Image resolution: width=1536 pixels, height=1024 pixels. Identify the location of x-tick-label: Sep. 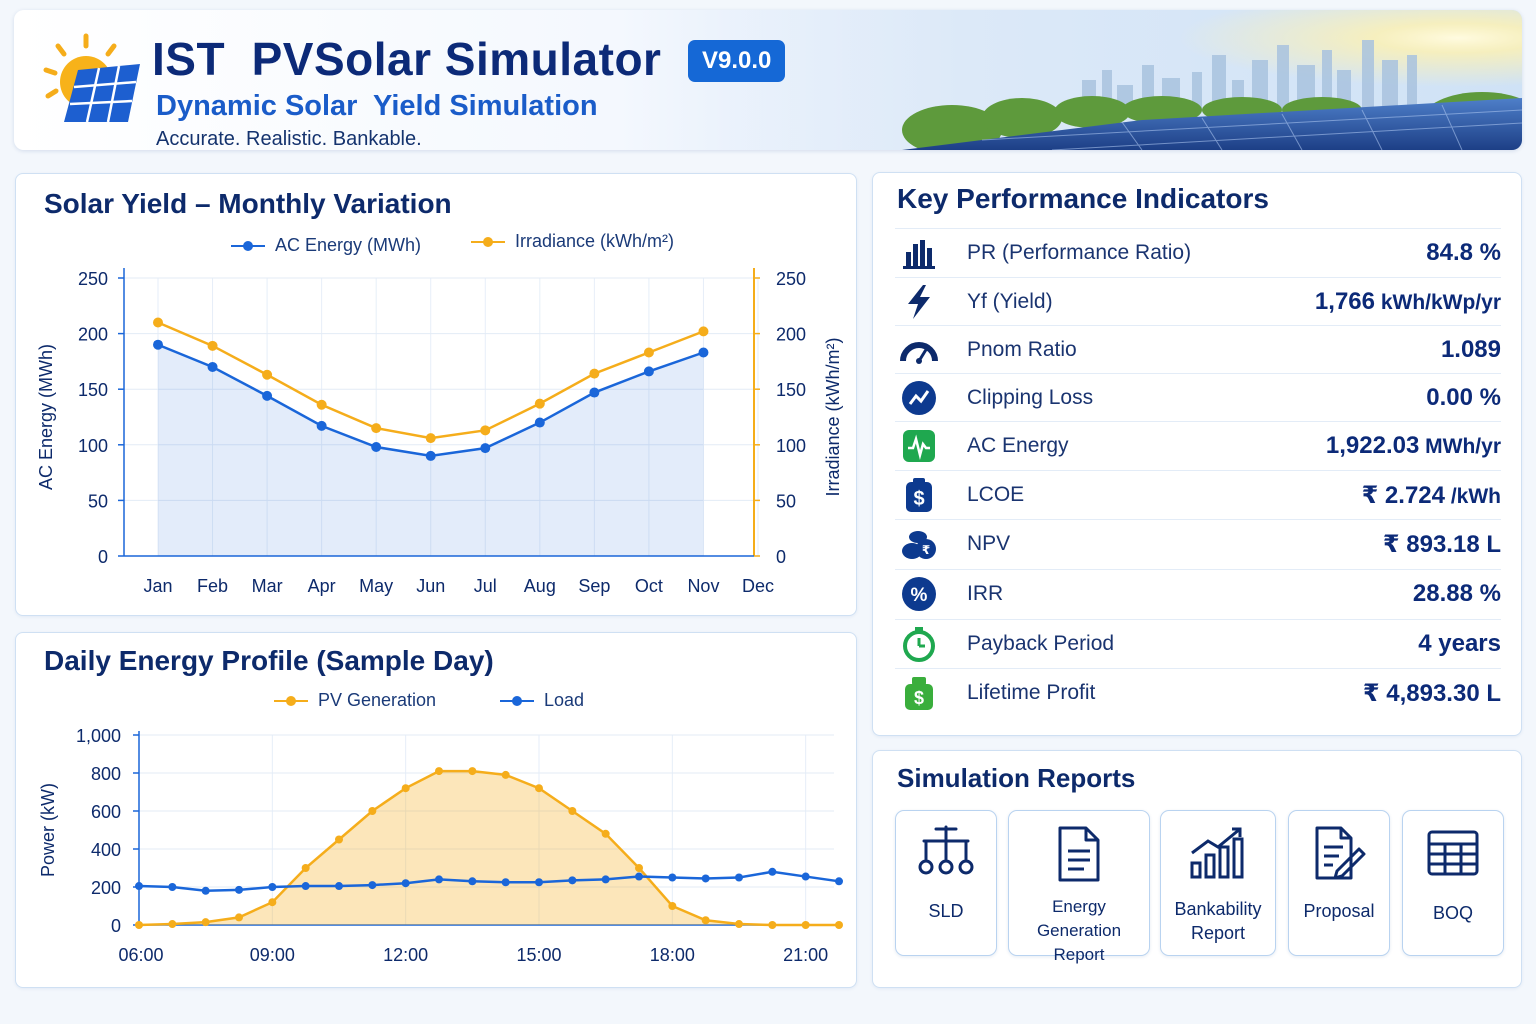
(594, 586).